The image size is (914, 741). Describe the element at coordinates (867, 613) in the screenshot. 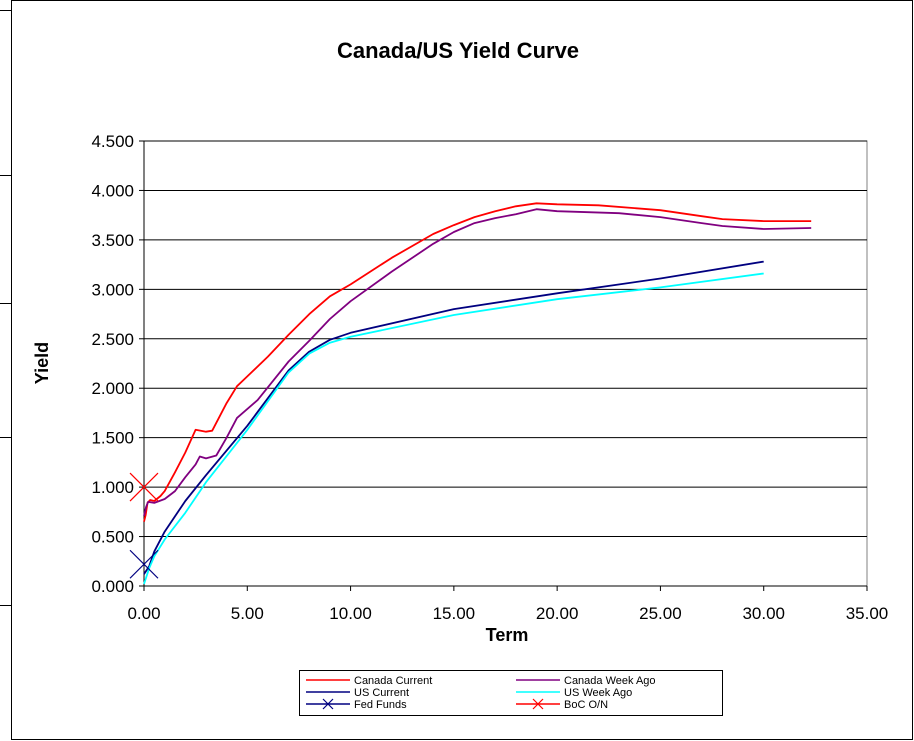

I see `x-tick-label: 35.00` at that location.